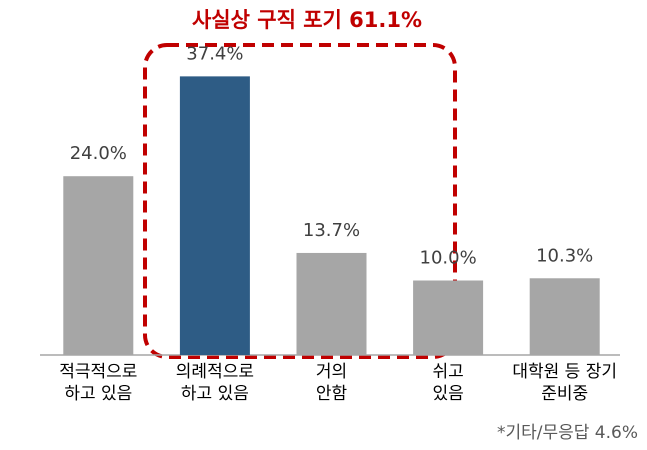  Describe the element at coordinates (564, 394) in the screenshot. I see `x-tick-label: 준비중` at that location.